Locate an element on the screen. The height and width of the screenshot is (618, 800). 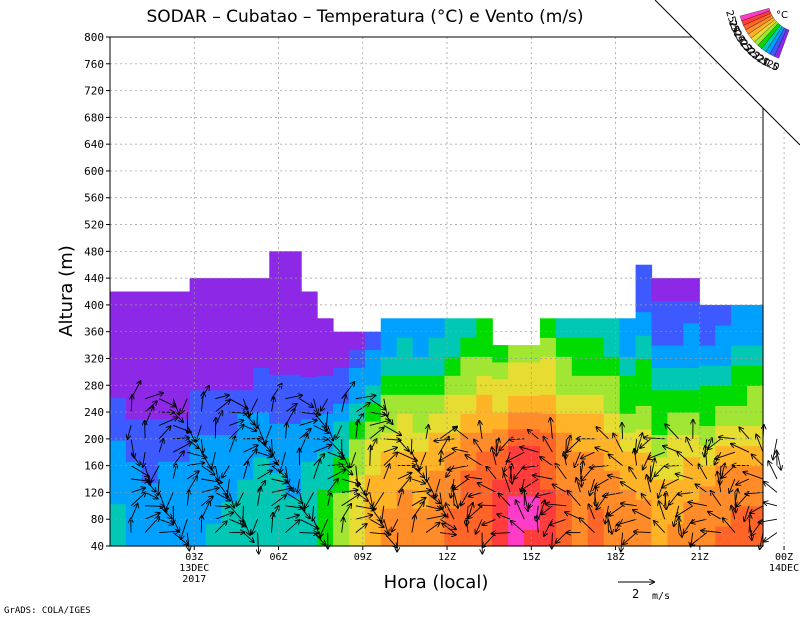
y-tick-label: 600 is located at coordinates (94, 171).